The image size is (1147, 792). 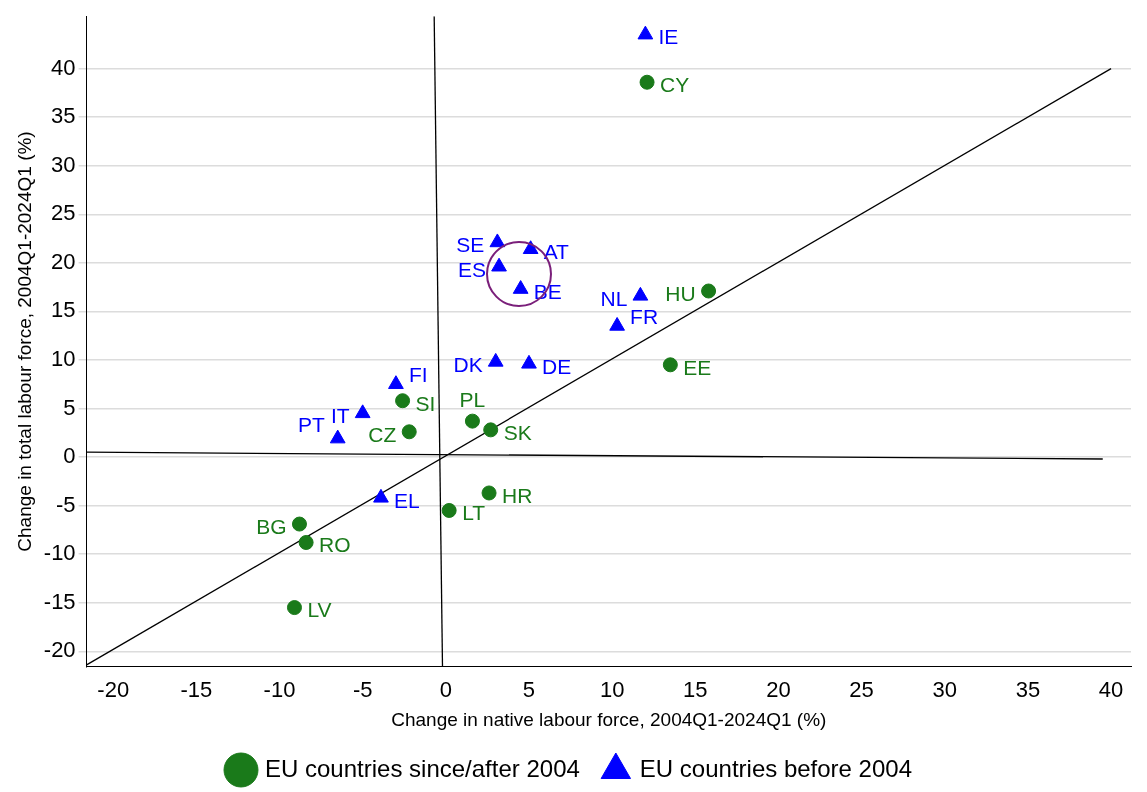 What do you see at coordinates (63, 359) in the screenshot?
I see `y-tick-label: 10` at bounding box center [63, 359].